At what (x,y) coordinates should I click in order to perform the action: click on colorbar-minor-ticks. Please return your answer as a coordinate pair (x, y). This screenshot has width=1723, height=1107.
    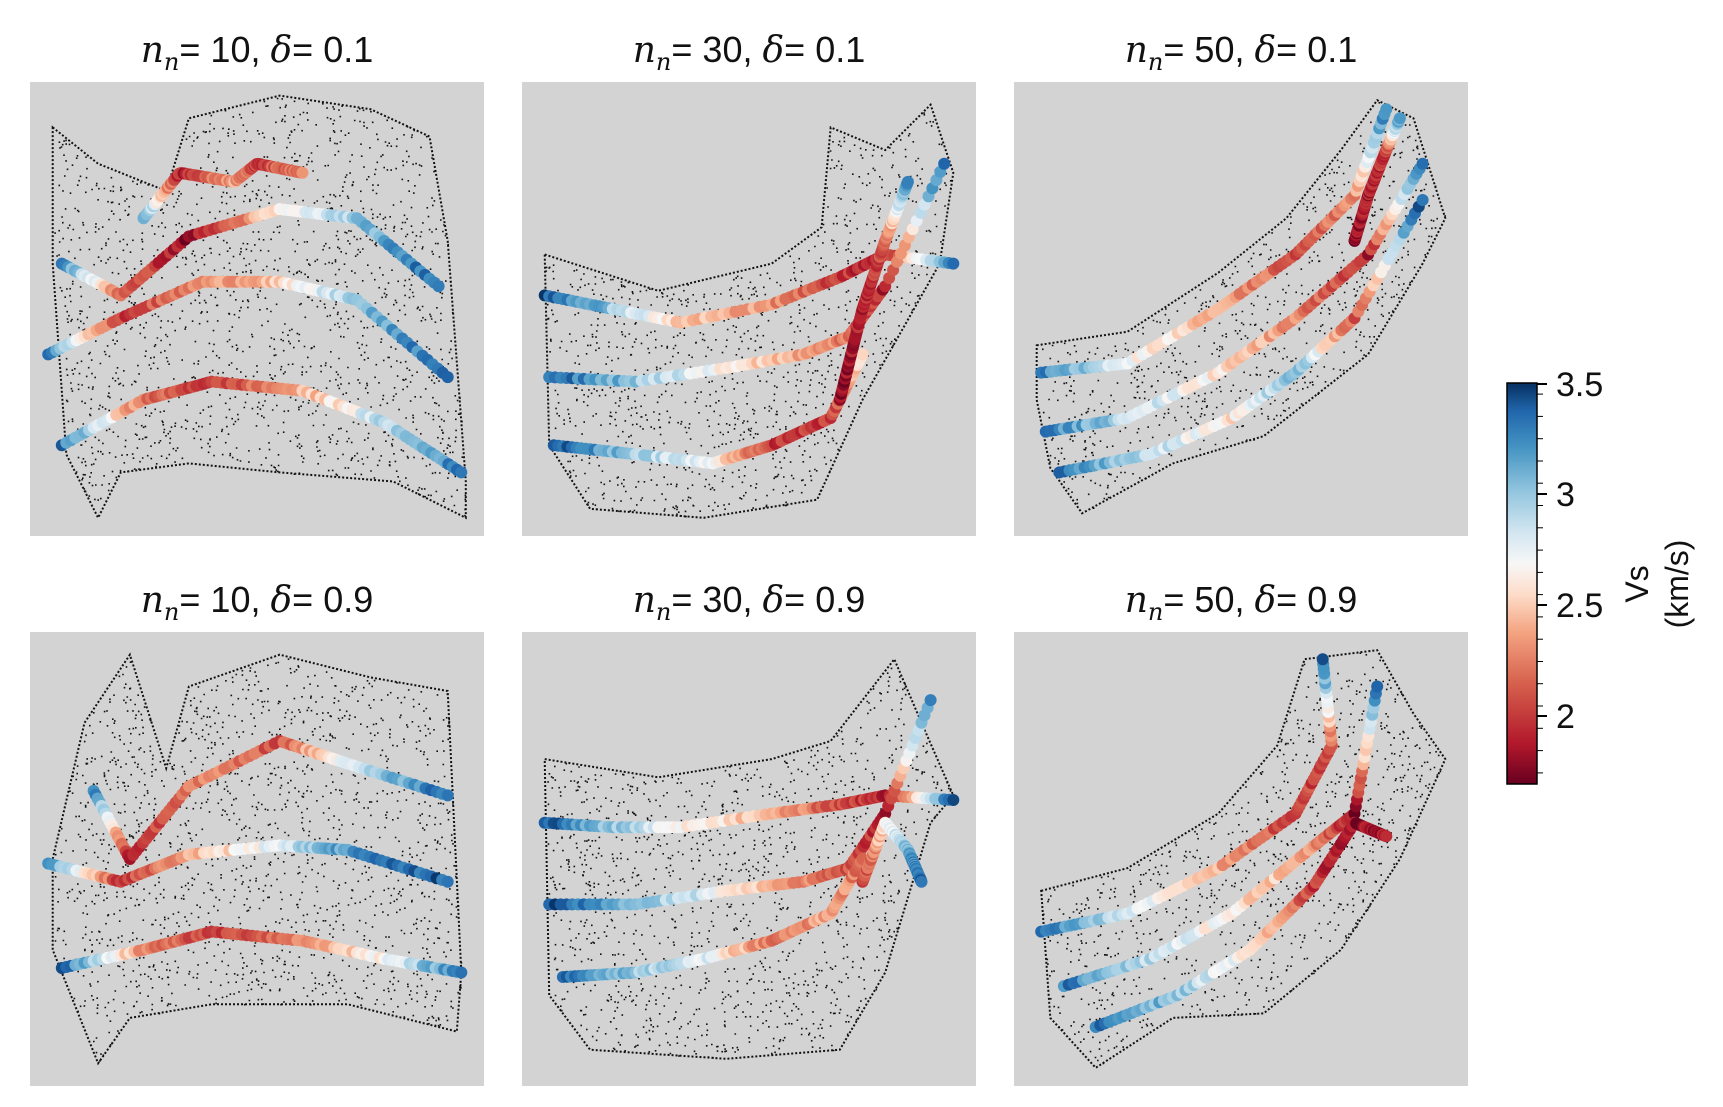
    Looking at the image, I should click on (1540, 583).